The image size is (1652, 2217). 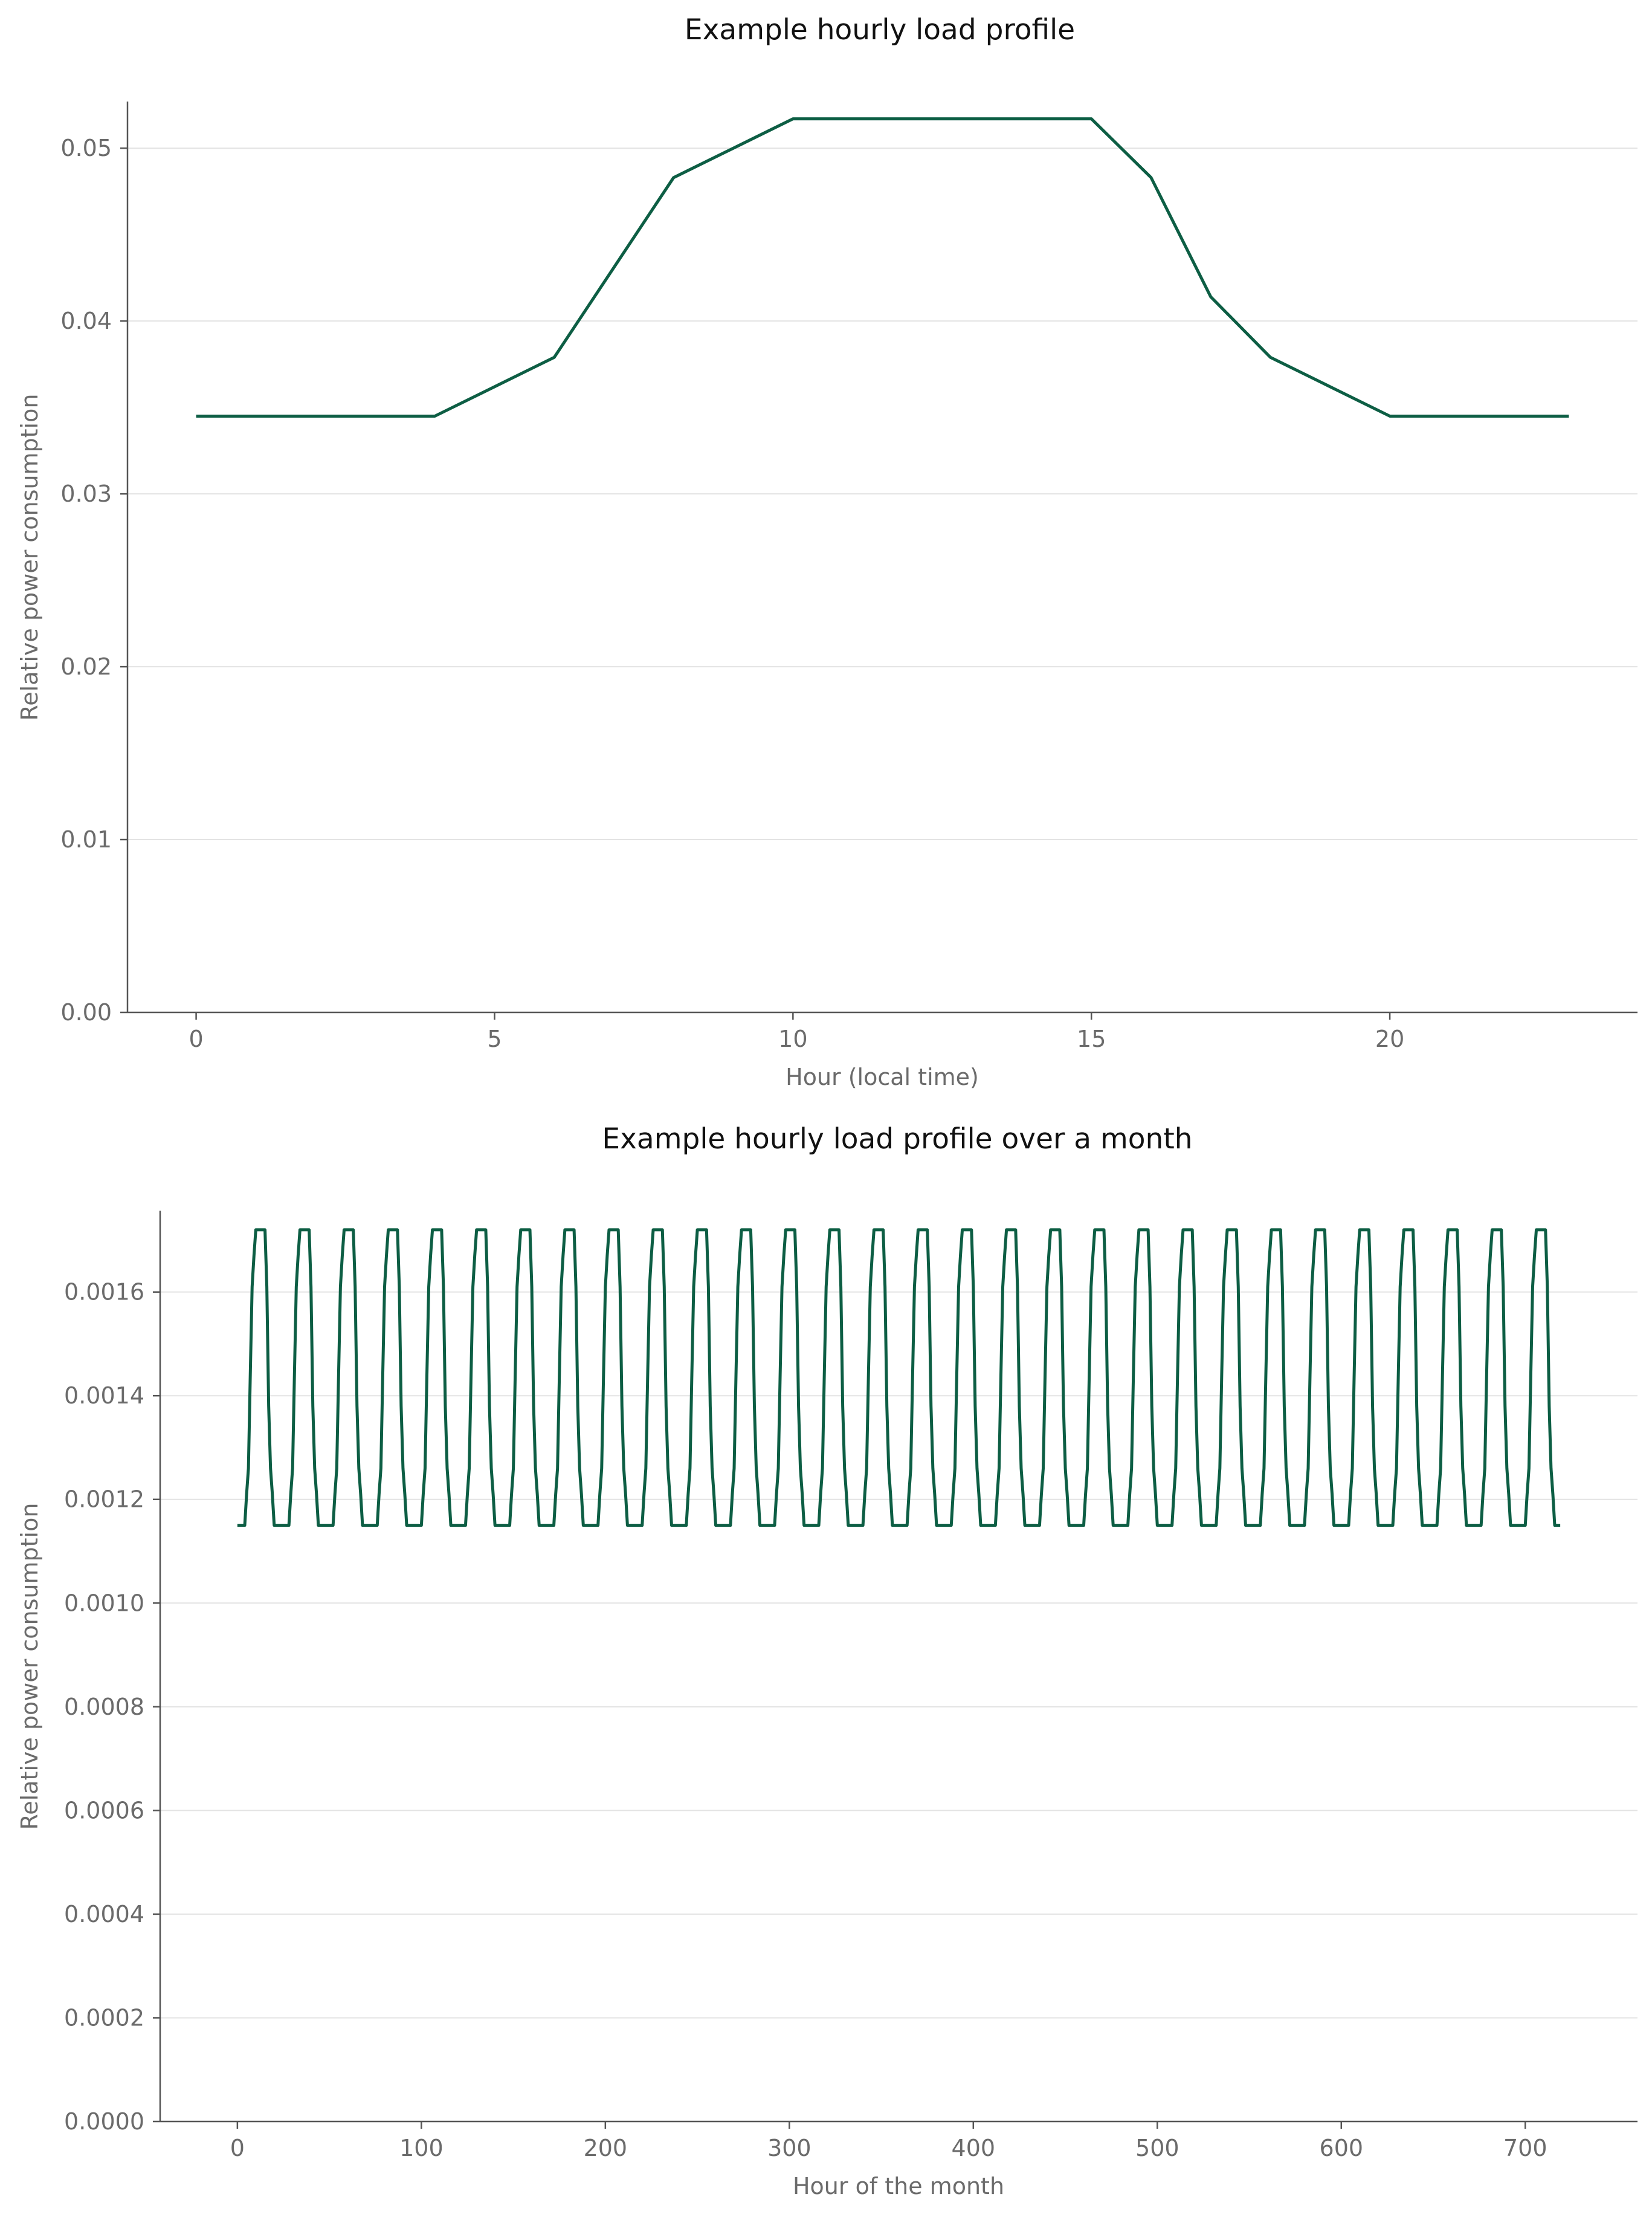 I want to click on x-ticks: 0 5 10 15 20, so click(x=797, y=1032).